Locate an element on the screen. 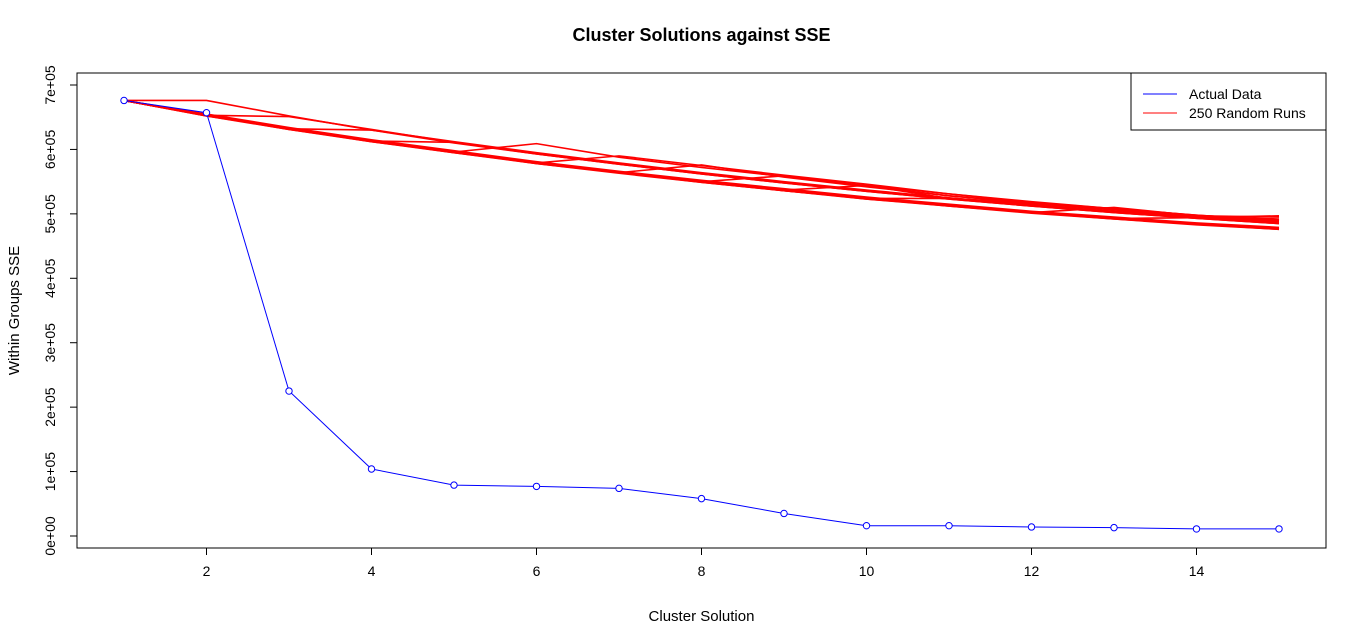  y-tick-label: 4e+05 is located at coordinates (50, 278).